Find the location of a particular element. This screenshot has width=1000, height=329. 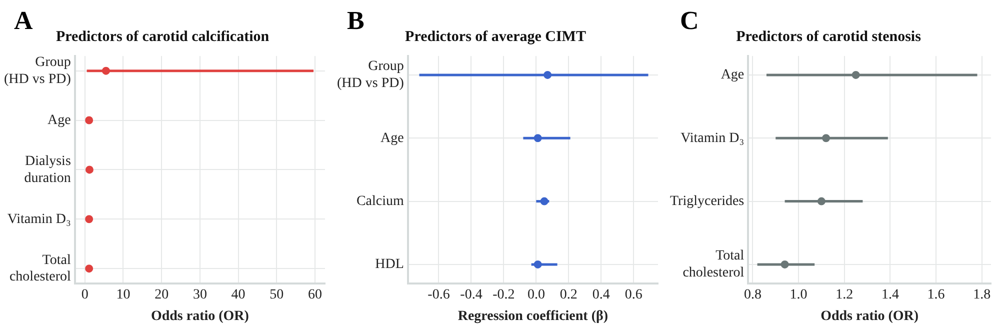

x-tick-label: 1.0 is located at coordinates (799, 294).